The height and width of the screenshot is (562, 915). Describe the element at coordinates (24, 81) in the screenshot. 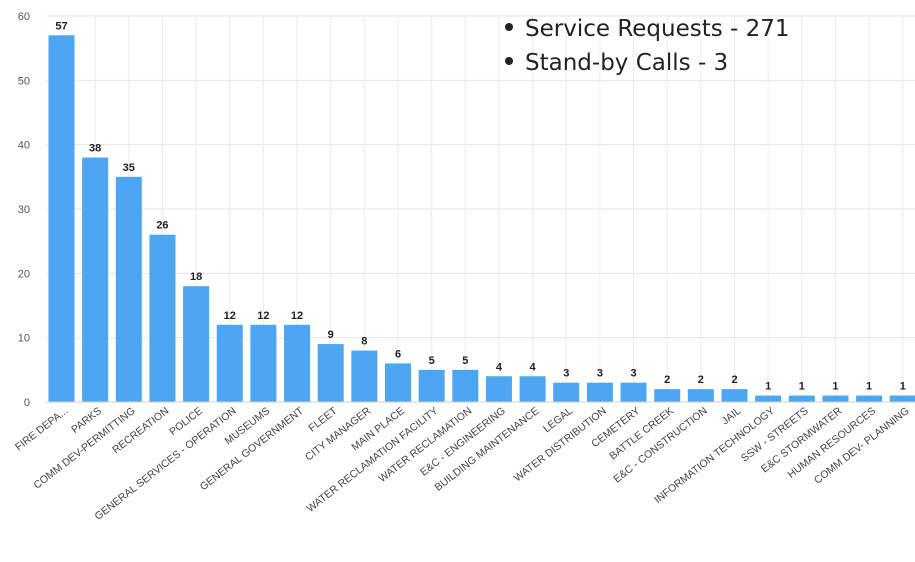

I see `y-tick-label: 50` at that location.